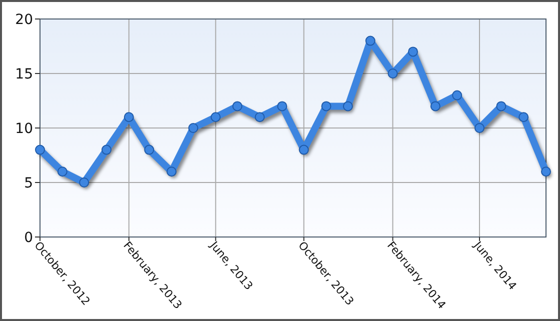  What do you see at coordinates (24, 20) in the screenshot?
I see `y-tick-label: 20` at bounding box center [24, 20].